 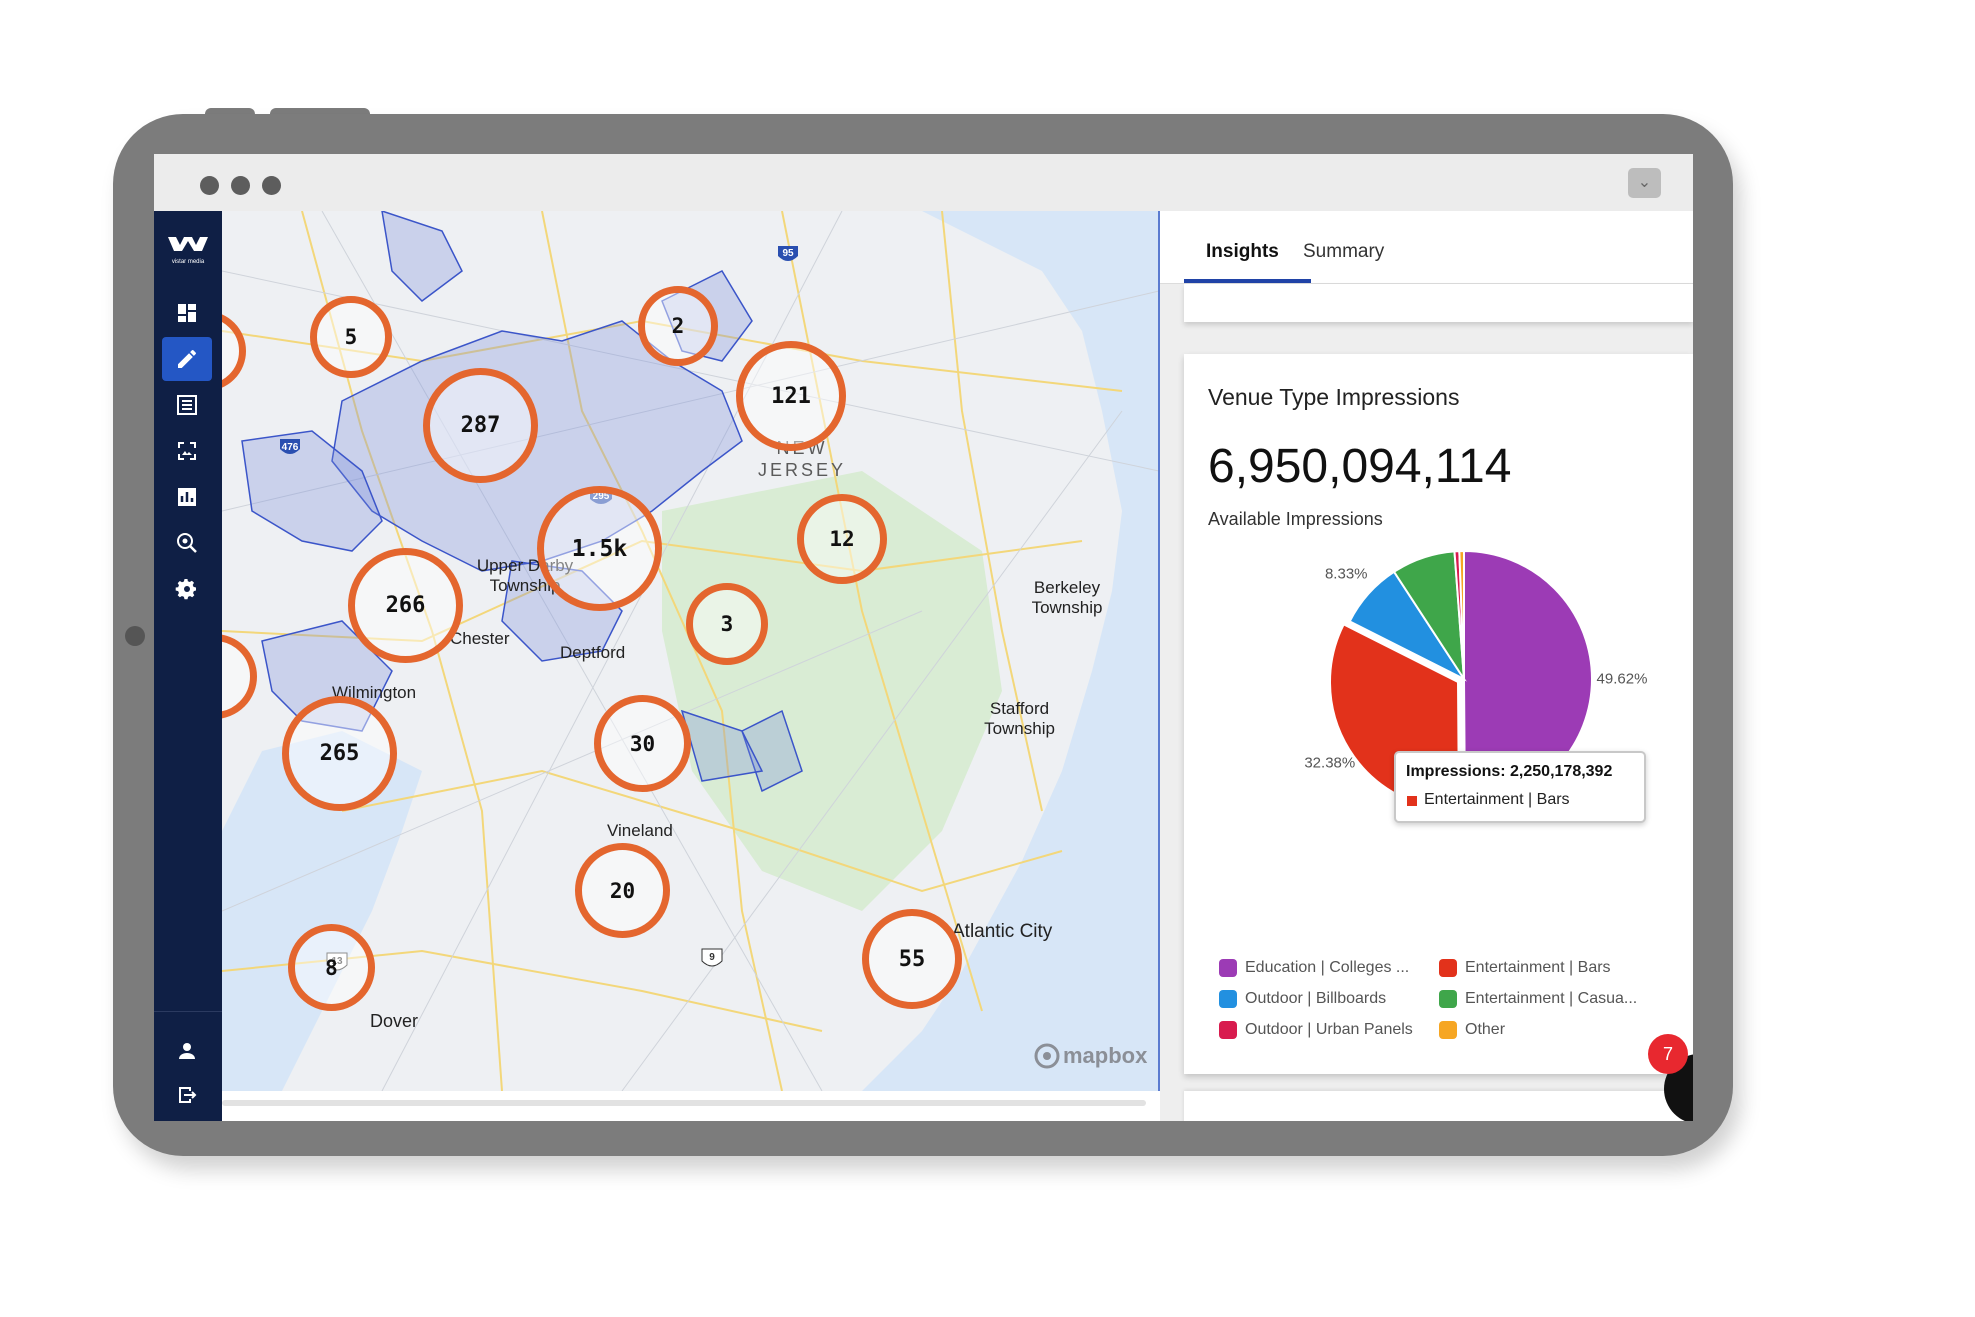 I want to click on next-card, so click(x=1438, y=1106).